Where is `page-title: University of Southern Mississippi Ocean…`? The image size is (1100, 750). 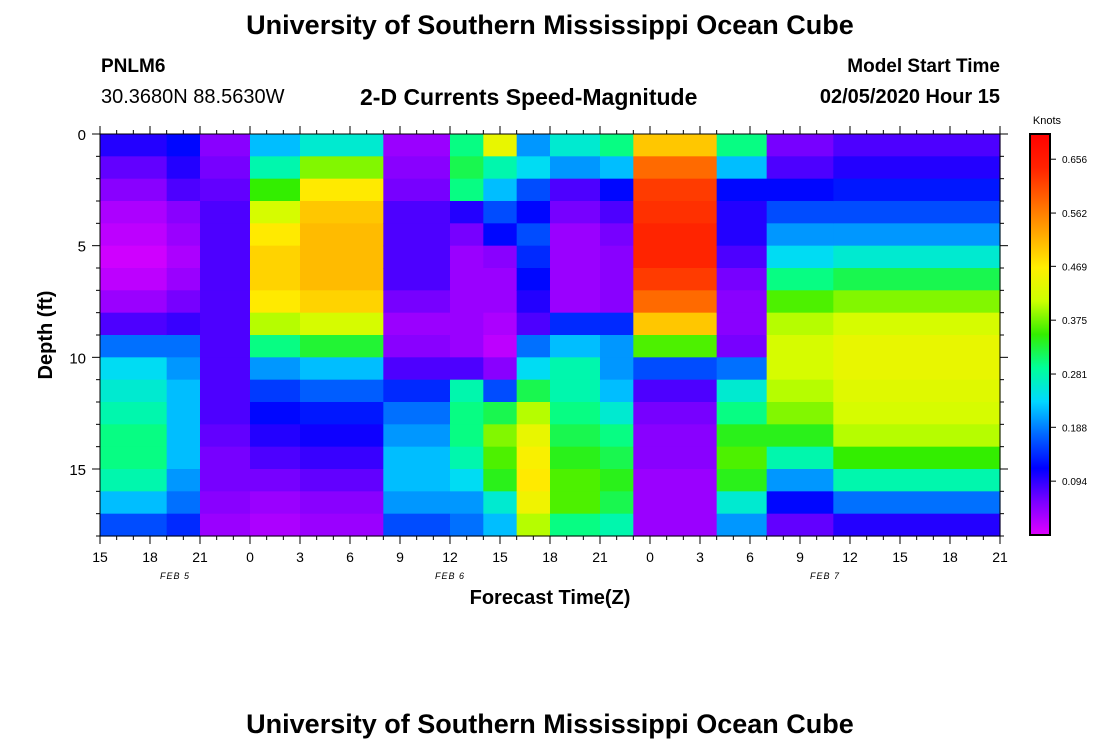
page-title: University of Southern Mississippi Ocean… is located at coordinates (550, 25).